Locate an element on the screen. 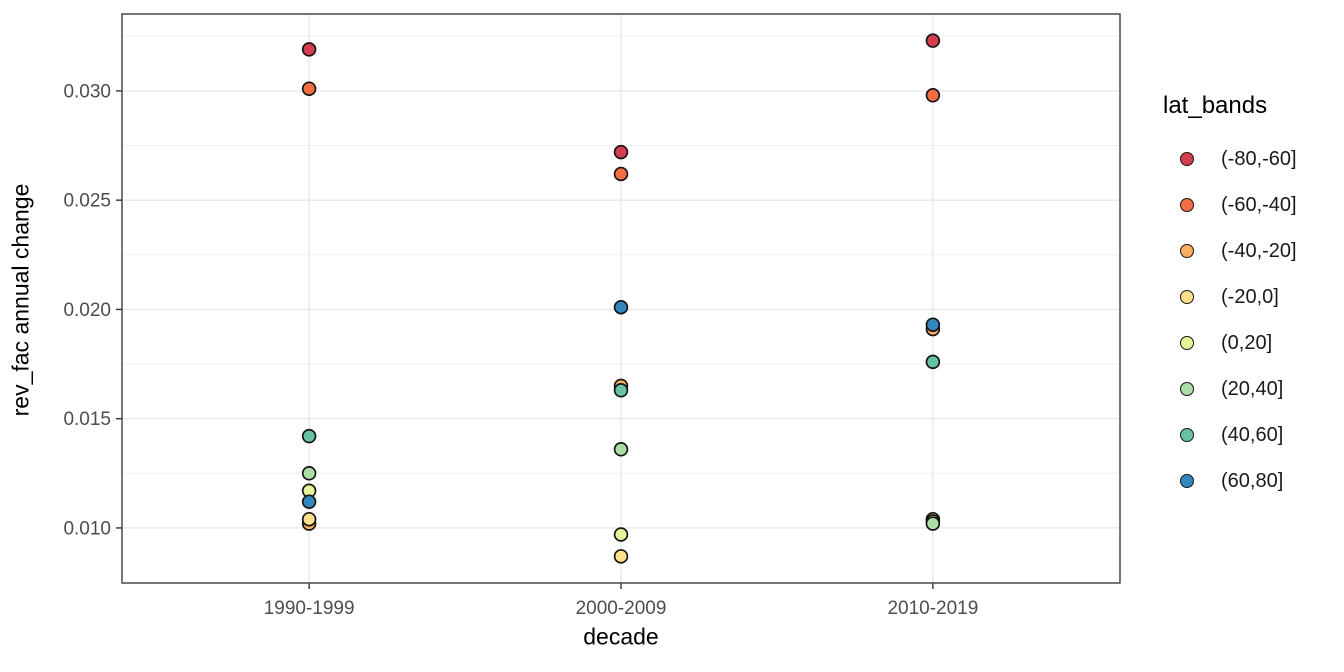  legend-item: (-40,-20] is located at coordinates (1230, 251).